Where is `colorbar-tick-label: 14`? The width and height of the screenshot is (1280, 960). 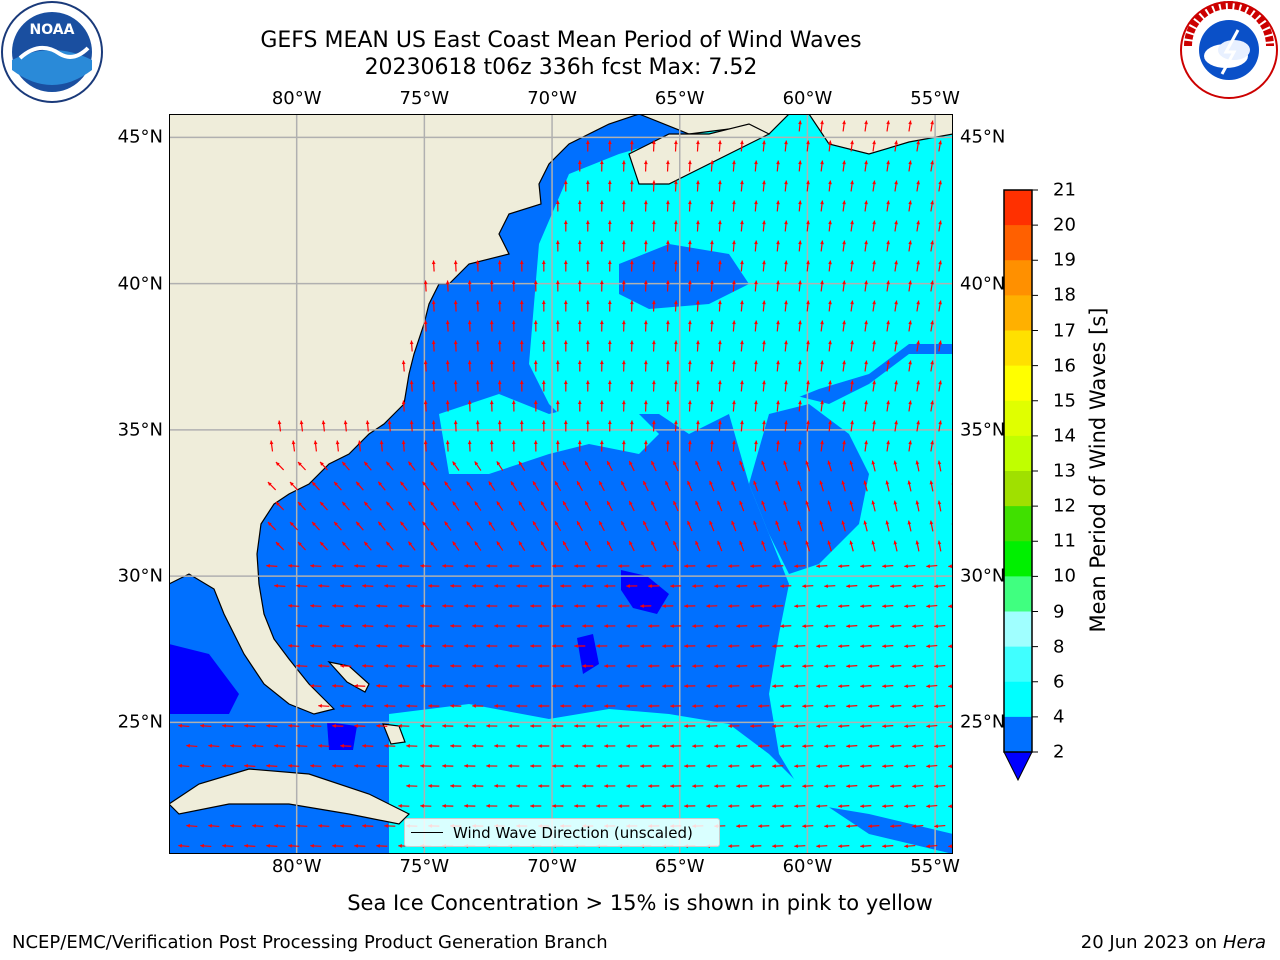
colorbar-tick-label: 14 is located at coordinates (1064, 436).